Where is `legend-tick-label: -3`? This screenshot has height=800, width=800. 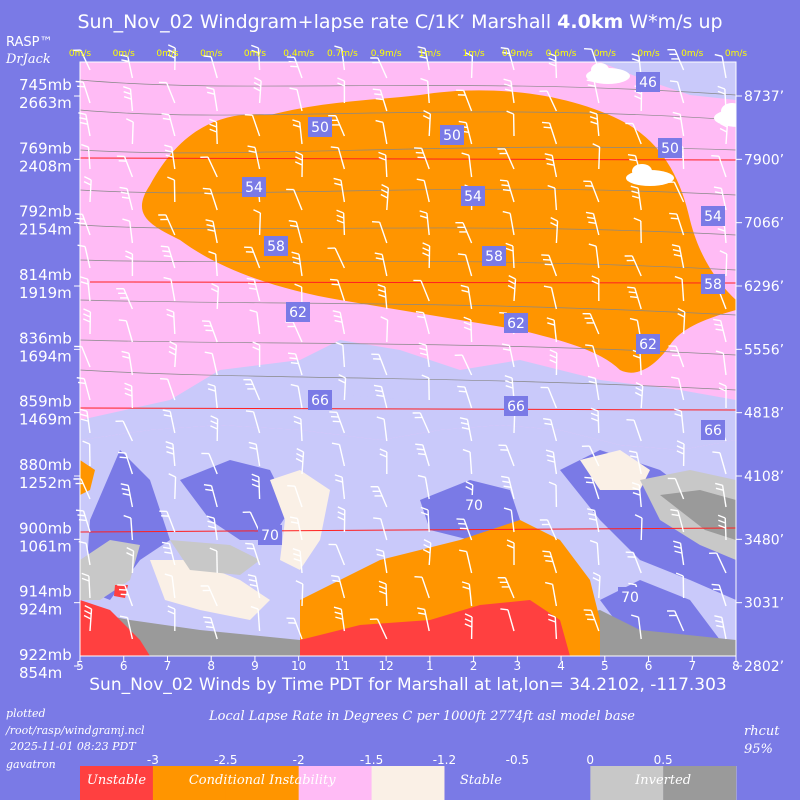 legend-tick-label: -3 is located at coordinates (153, 760).